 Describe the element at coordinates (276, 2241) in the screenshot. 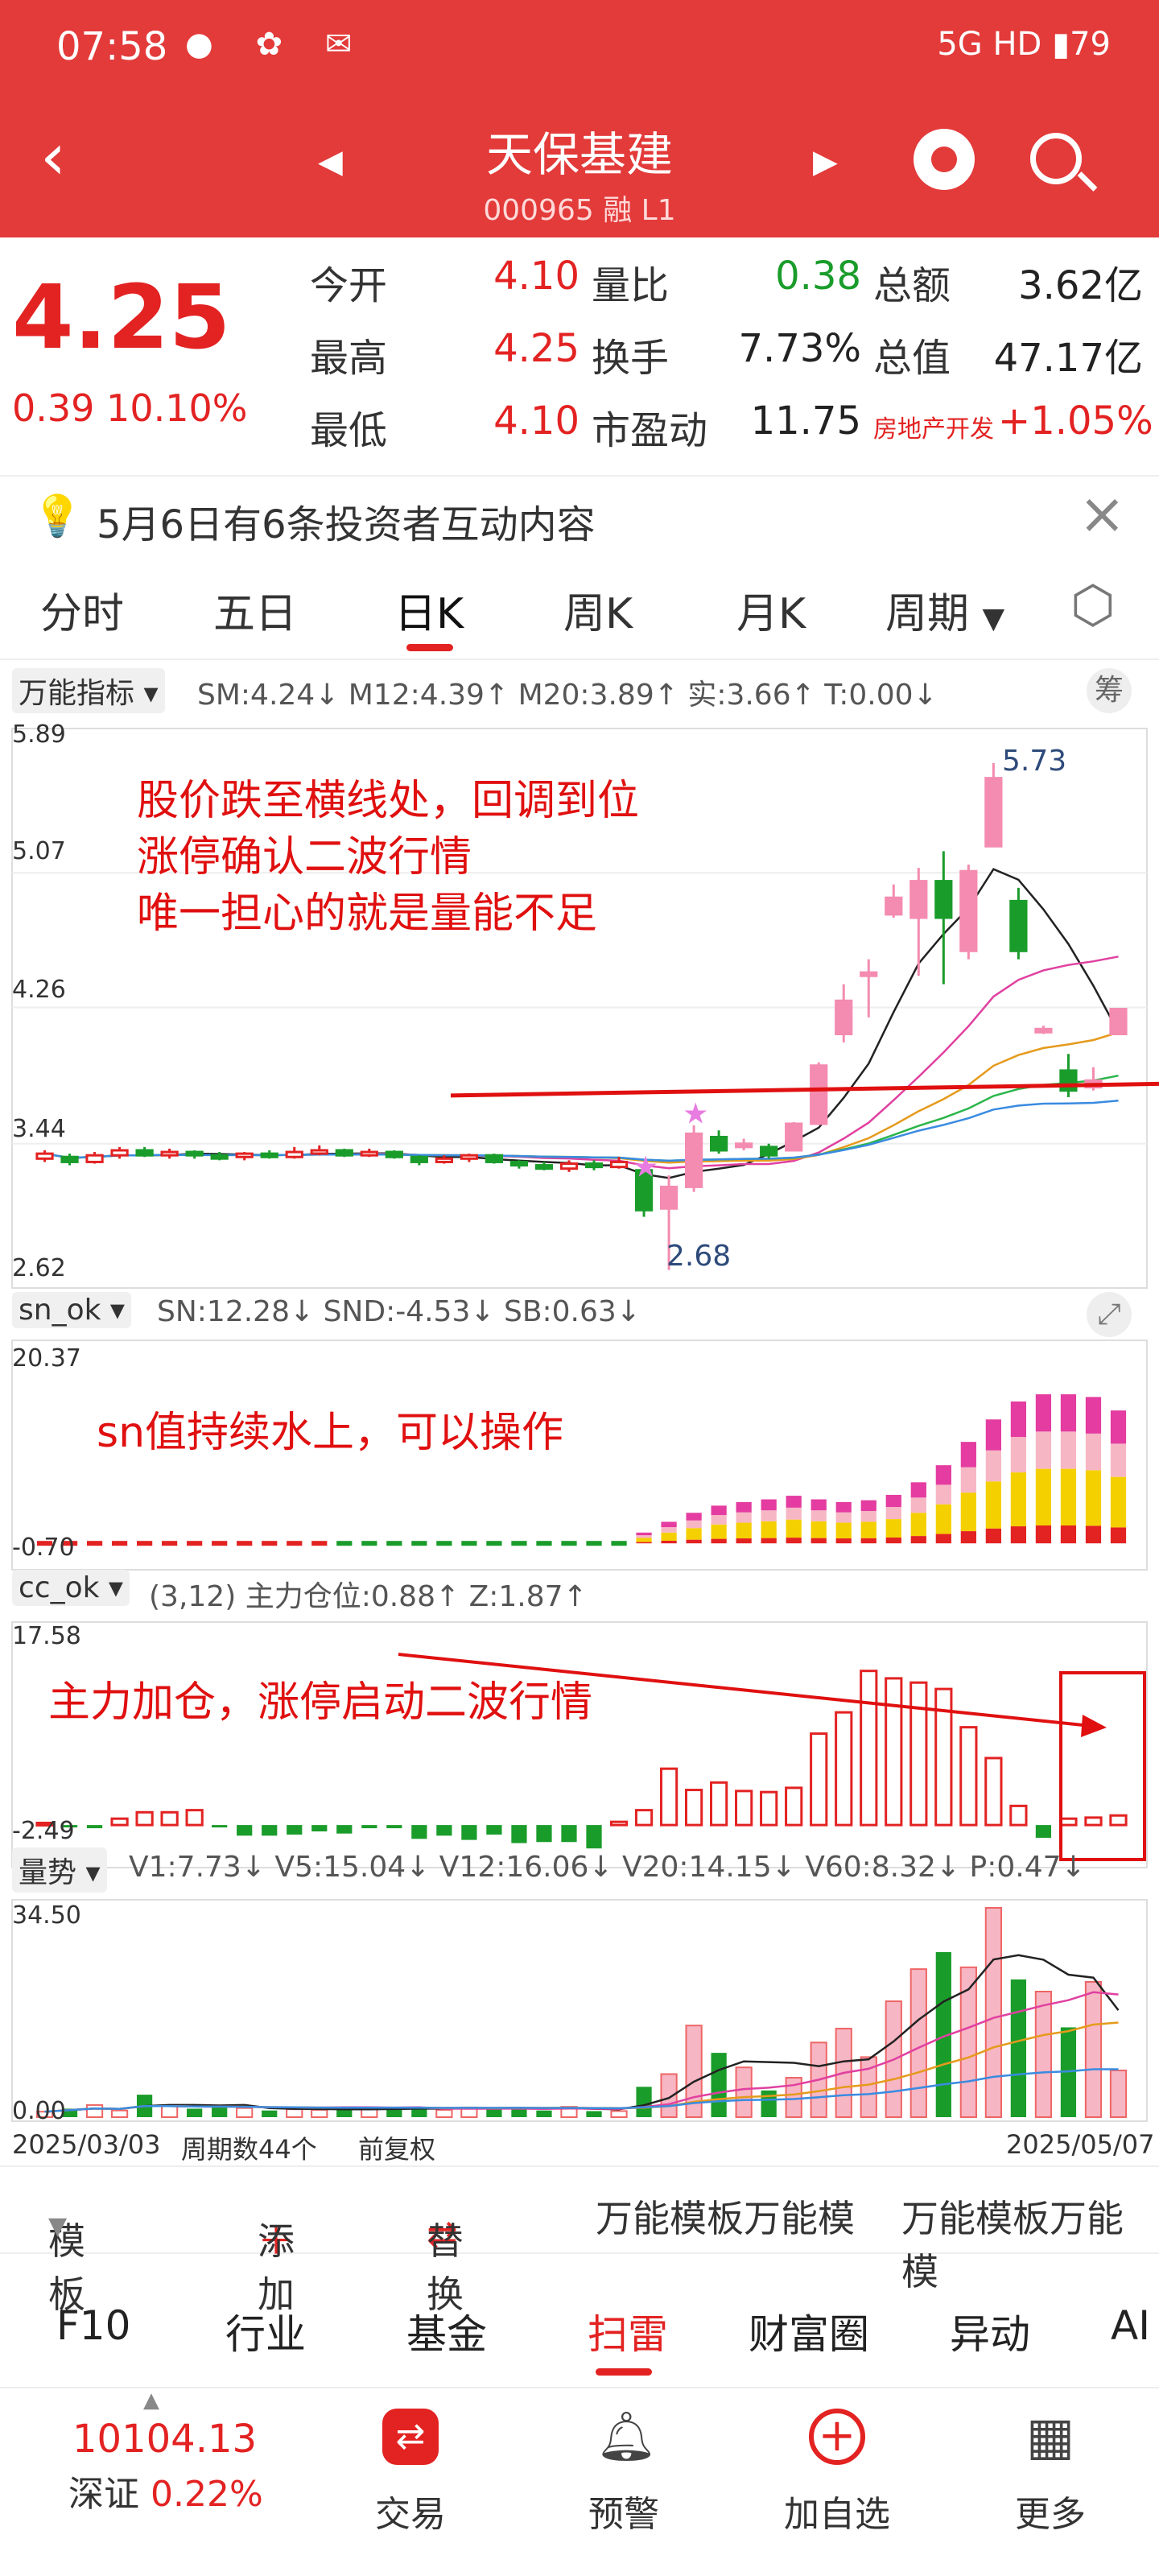

I see `plus-icon: ＋` at that location.